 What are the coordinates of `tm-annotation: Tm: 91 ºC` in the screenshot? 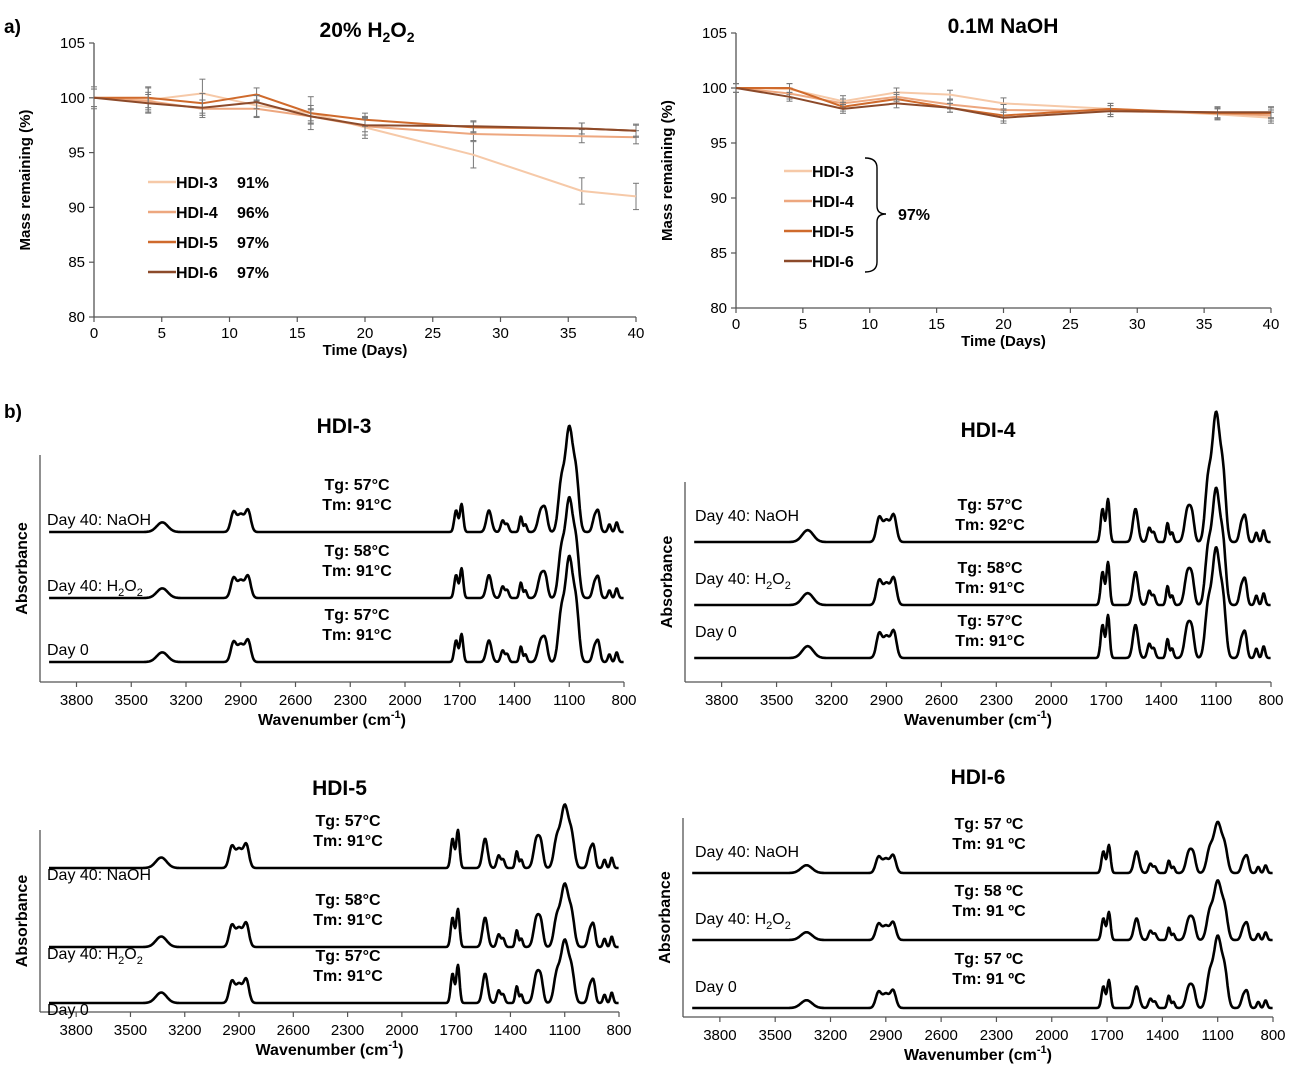 It's located at (989, 911).